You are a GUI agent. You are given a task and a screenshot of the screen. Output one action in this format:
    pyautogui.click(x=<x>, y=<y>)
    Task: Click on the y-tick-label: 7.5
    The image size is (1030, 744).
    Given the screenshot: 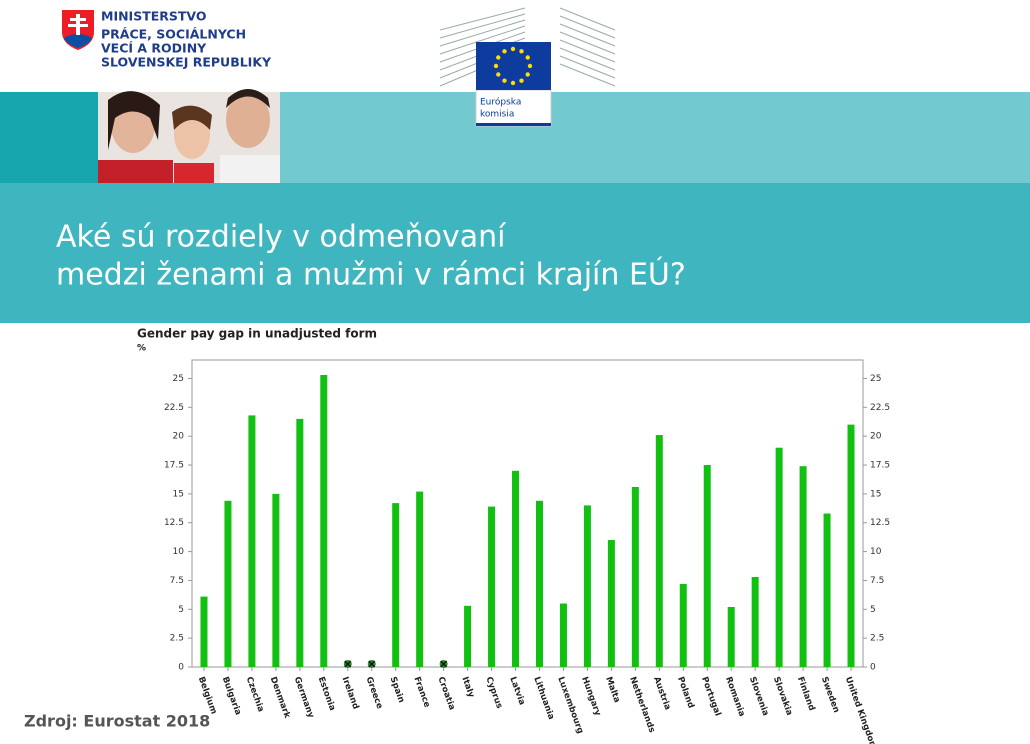 What is the action you would take?
    pyautogui.click(x=177, y=581)
    